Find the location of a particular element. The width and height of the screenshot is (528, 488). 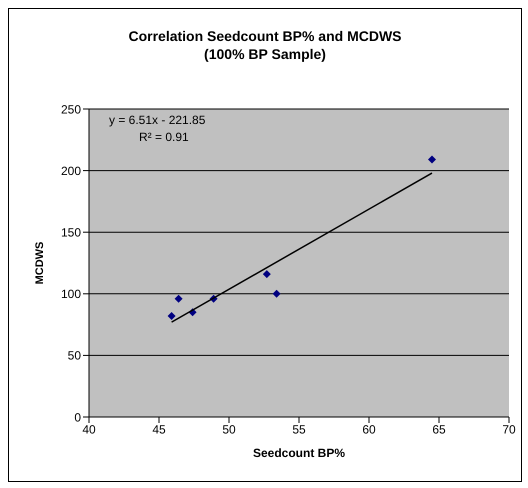

y-tick-label: 0 is located at coordinates (78, 417).